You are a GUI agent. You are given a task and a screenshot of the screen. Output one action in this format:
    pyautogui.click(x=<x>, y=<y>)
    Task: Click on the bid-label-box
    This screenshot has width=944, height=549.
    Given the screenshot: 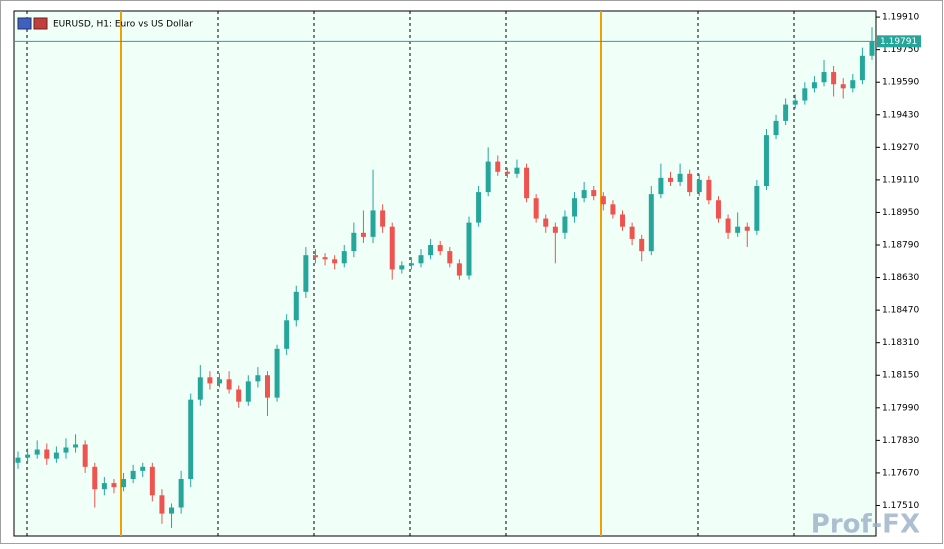 What is the action you would take?
    pyautogui.click(x=899, y=41)
    